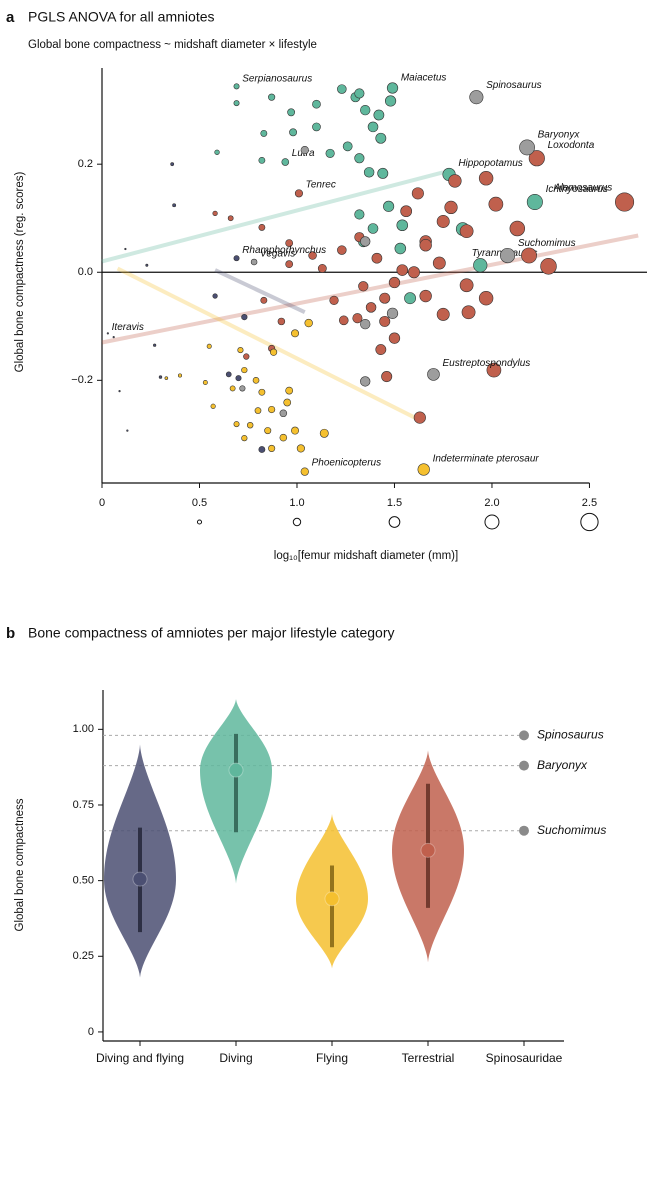  Describe the element at coordinates (284, 250) in the screenshot. I see `point-label: Rhamphorhynchus` at that location.